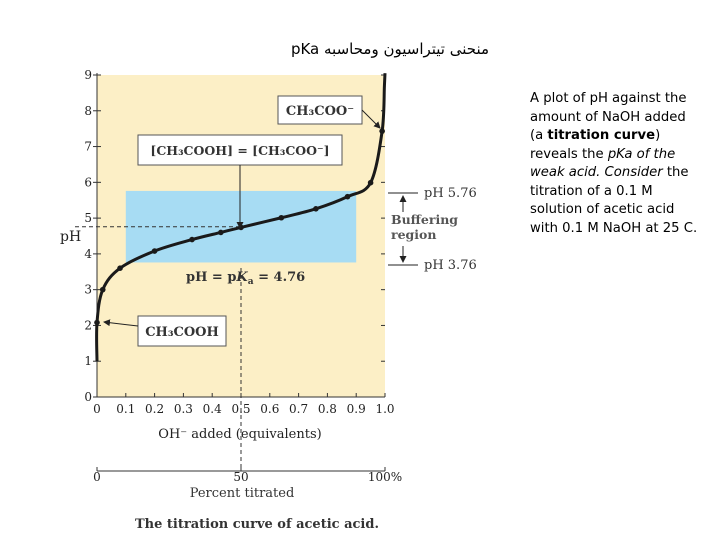 The image size is (720, 540). What do you see at coordinates (424, 219) in the screenshot?
I see `buffering-label-1: Buffering` at bounding box center [424, 219].